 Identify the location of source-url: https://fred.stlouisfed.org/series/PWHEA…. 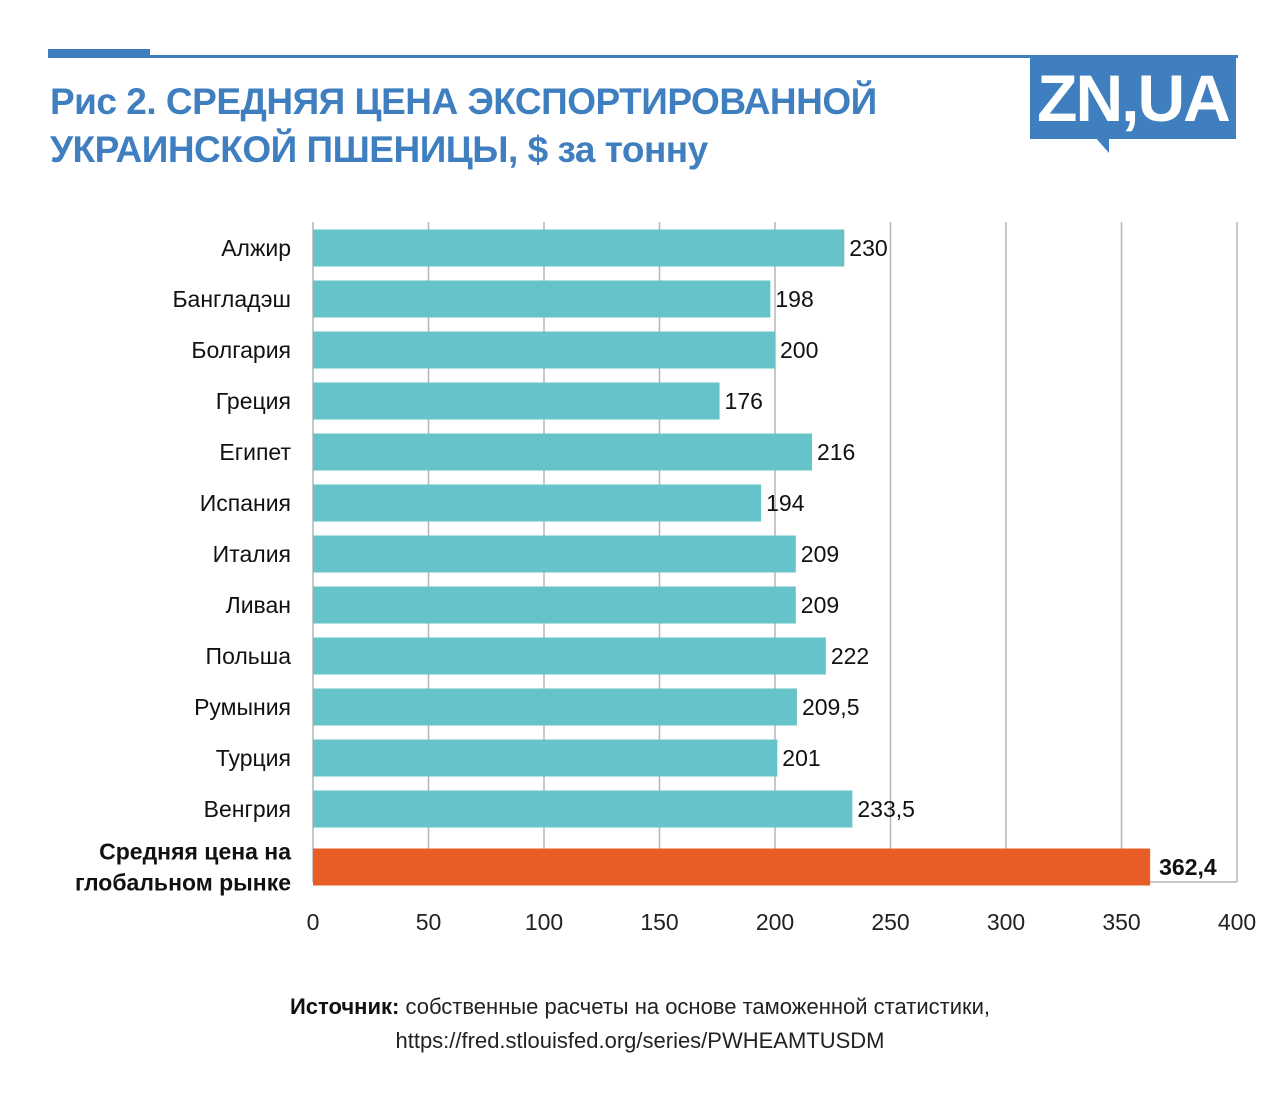
(640, 1040).